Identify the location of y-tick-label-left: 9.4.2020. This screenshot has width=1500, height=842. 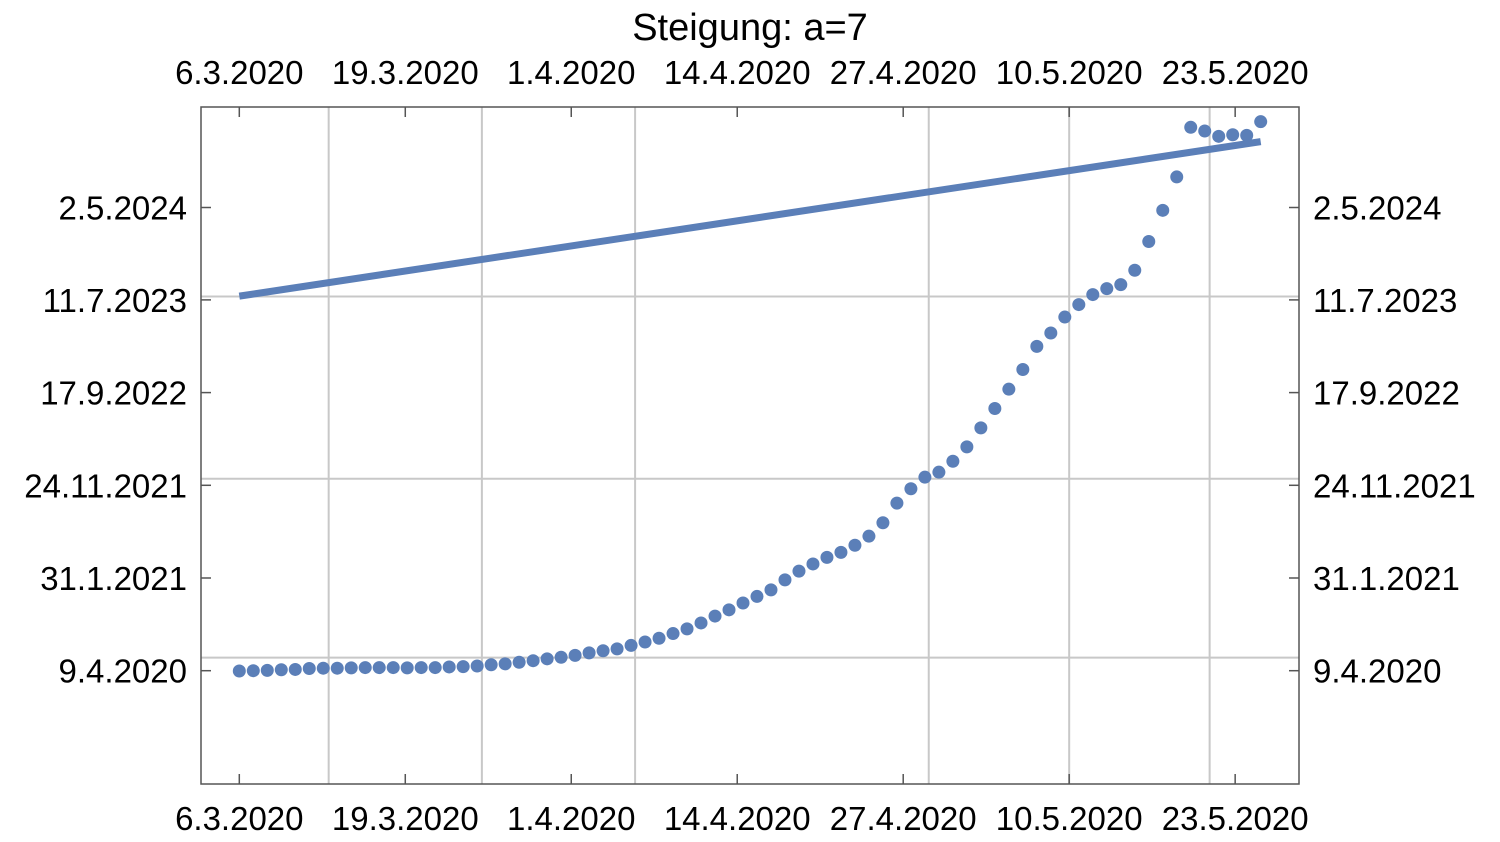
(123, 671).